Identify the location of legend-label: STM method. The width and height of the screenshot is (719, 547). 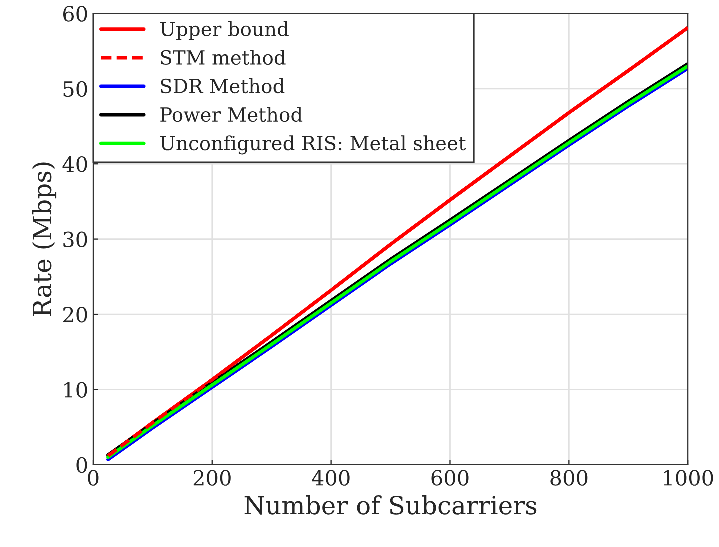
(223, 58).